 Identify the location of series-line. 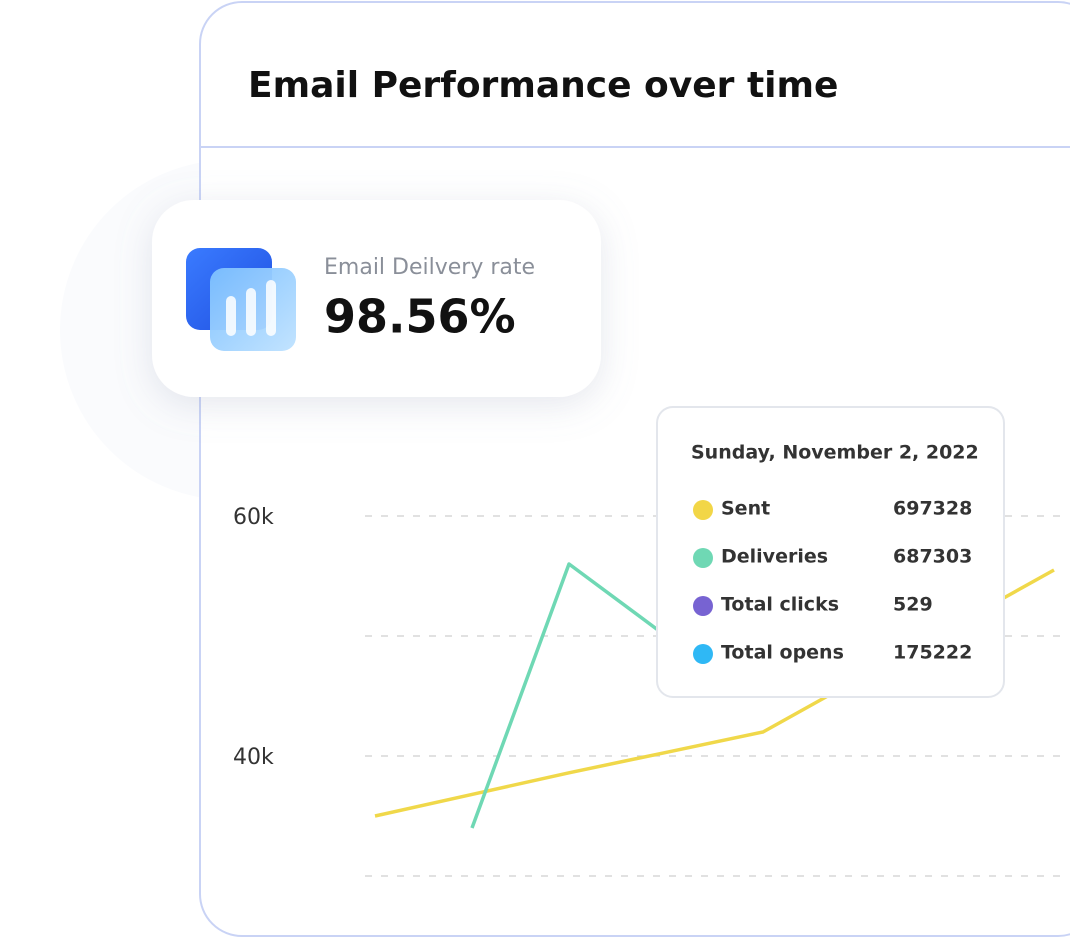
(569, 695).